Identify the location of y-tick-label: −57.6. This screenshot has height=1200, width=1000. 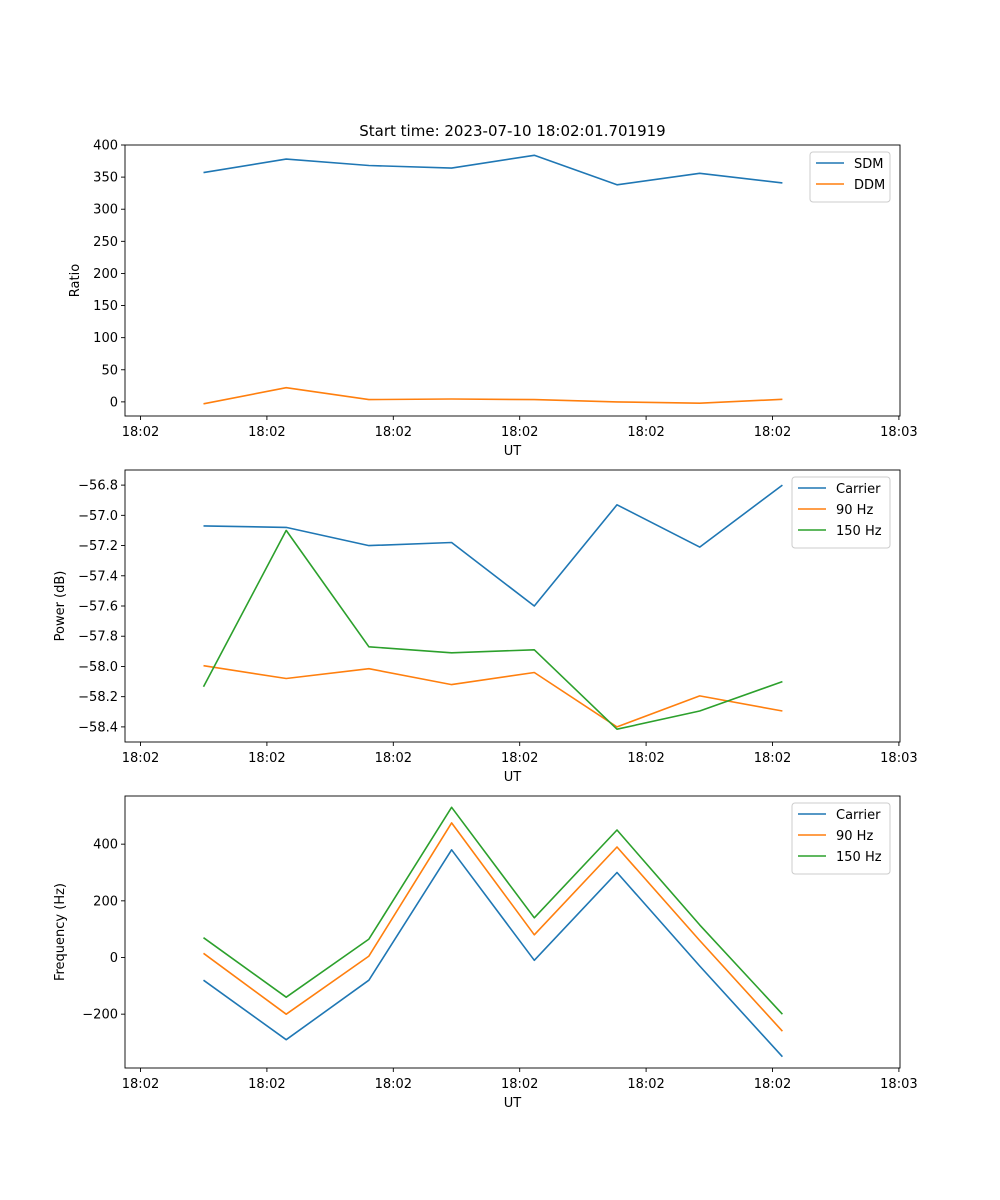
(98, 607).